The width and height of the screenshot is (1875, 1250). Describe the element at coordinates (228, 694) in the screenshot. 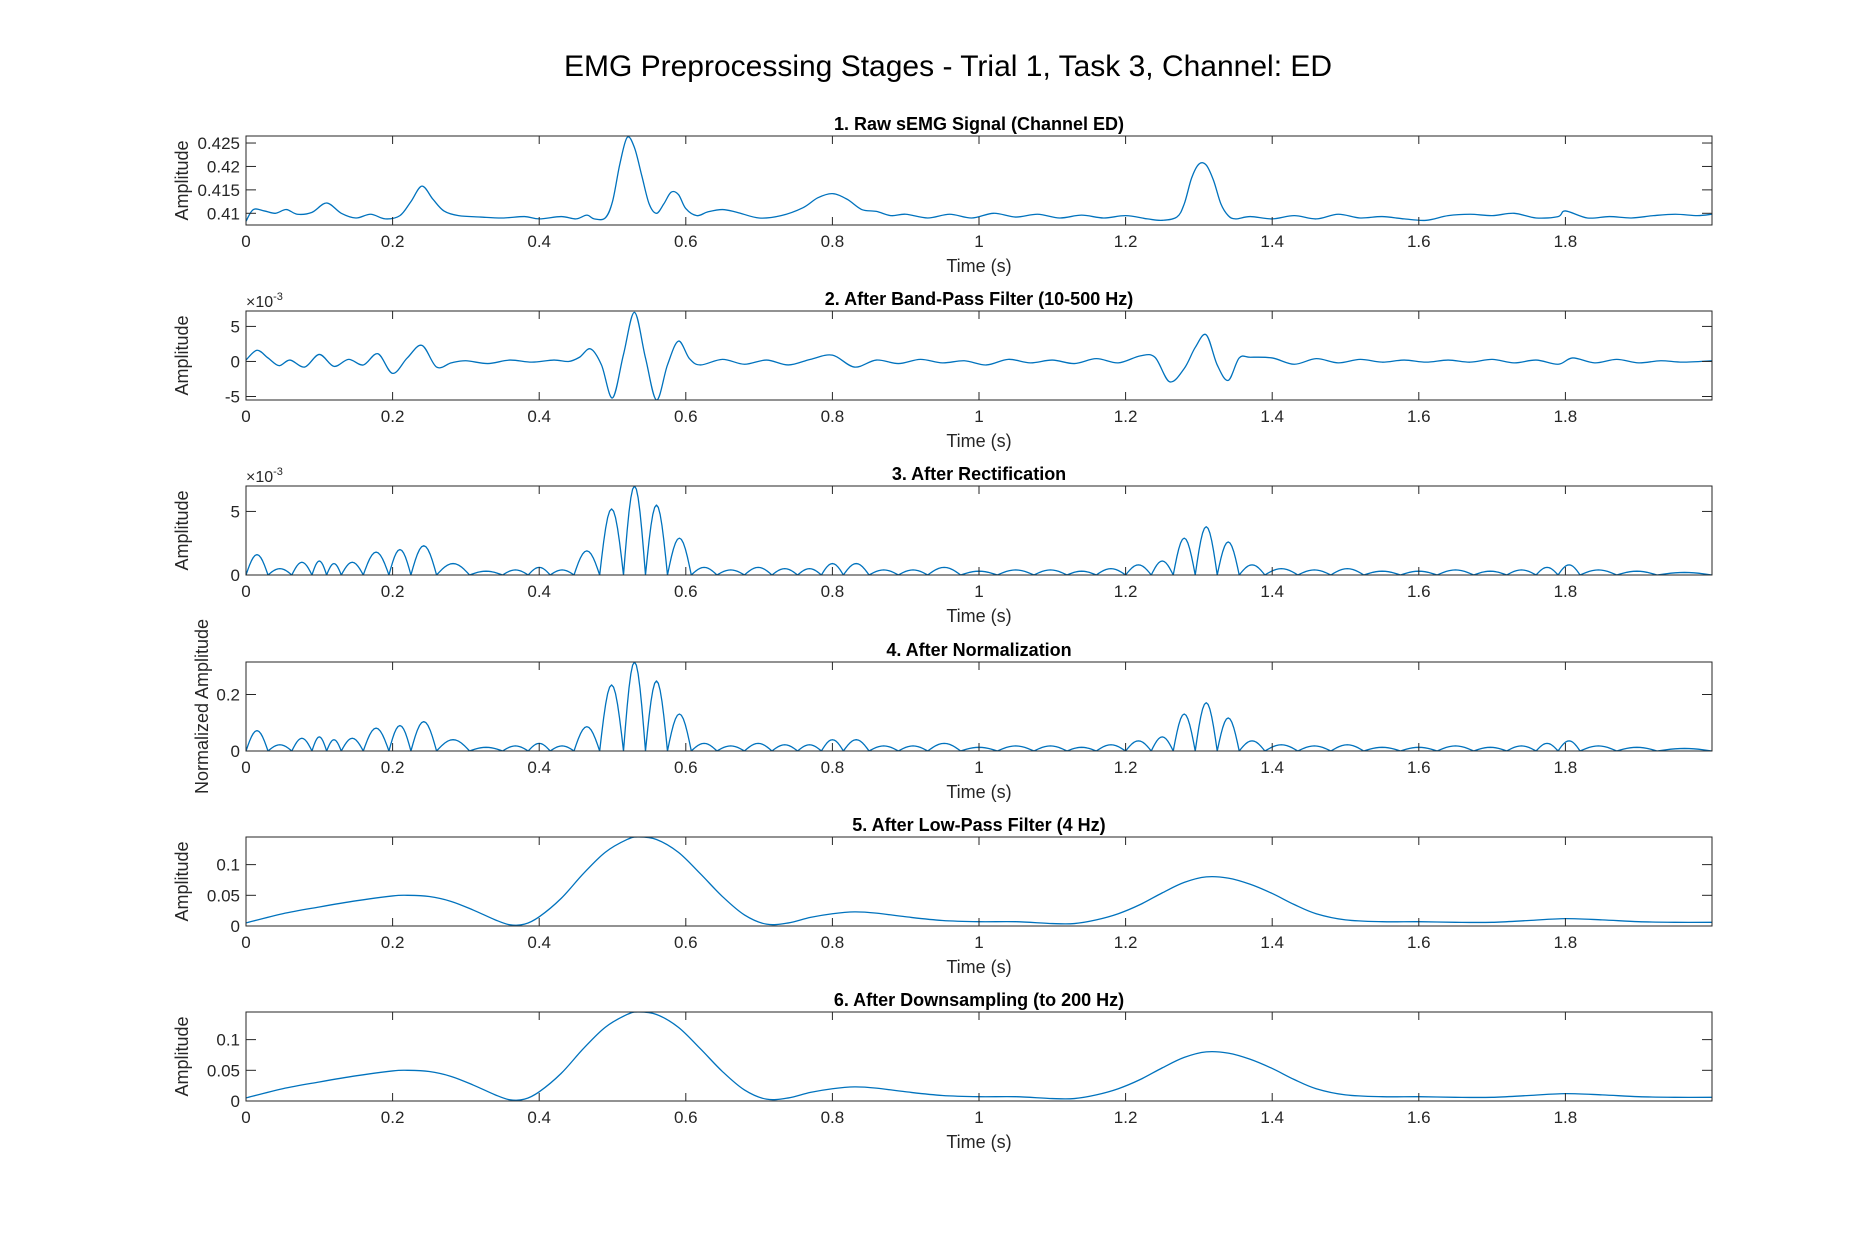

I see `y-tick-label: 0.2` at that location.